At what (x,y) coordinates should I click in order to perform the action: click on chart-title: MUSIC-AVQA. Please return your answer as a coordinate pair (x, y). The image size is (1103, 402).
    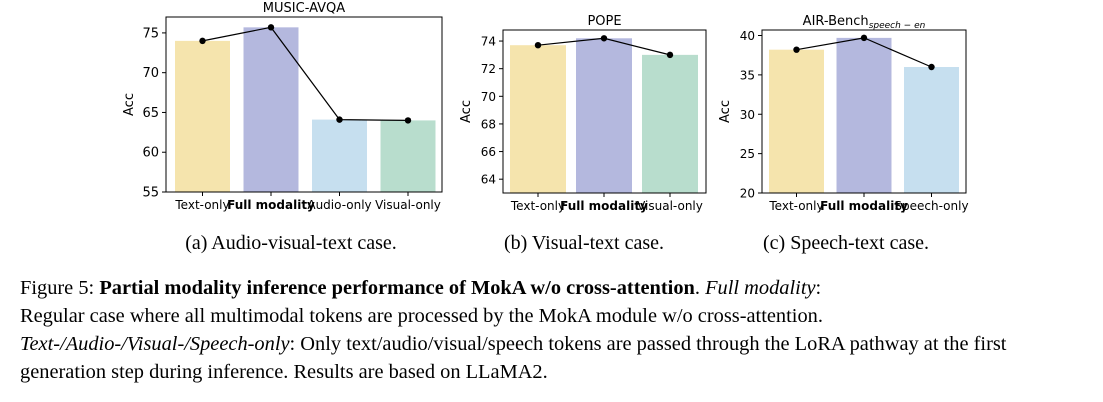
    Looking at the image, I should click on (304, 8).